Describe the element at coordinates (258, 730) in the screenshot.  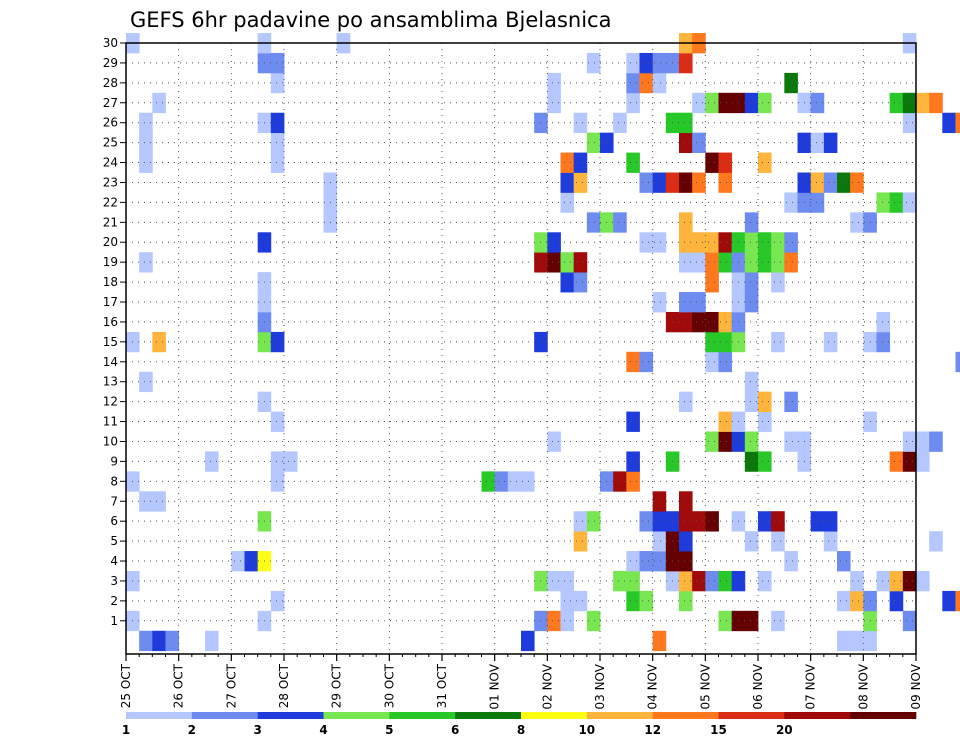
I see `colorbar-label: 3` at that location.